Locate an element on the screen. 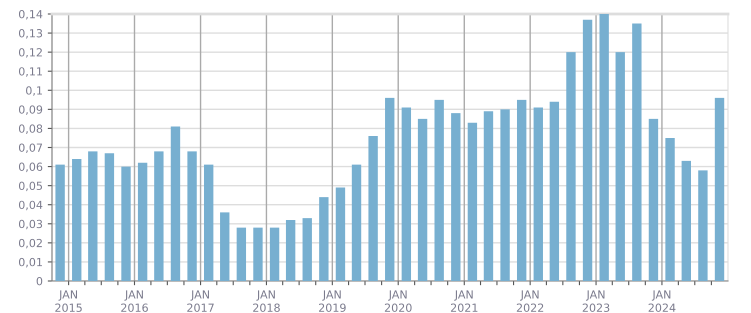 This screenshot has width=751, height=313. x-tick-label: JAN 2018 is located at coordinates (266, 301).